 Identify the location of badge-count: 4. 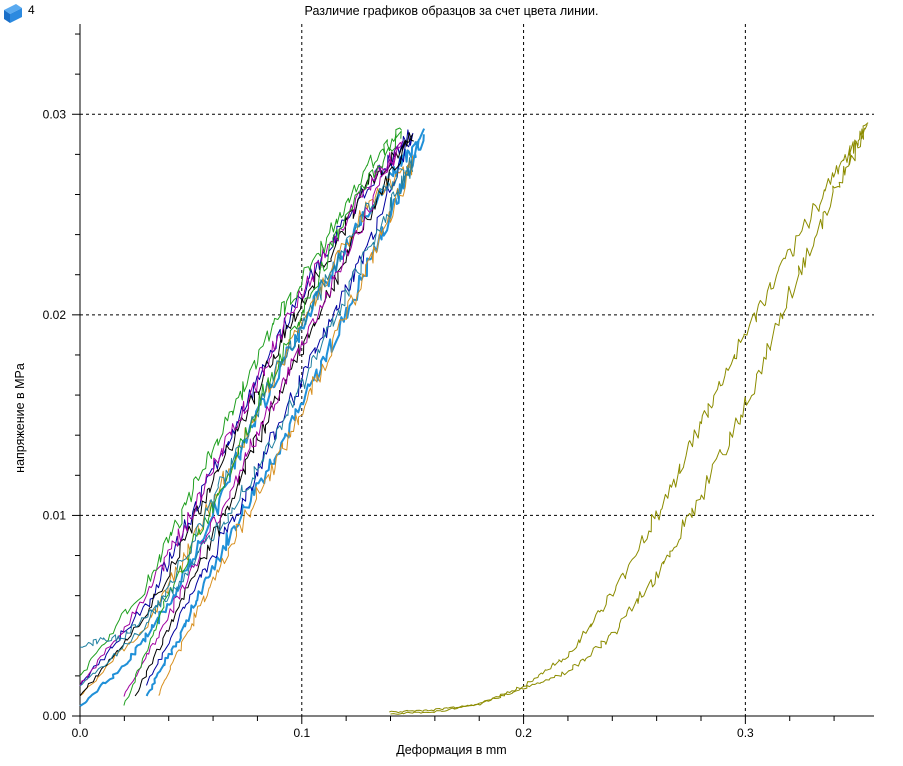
(31, 10).